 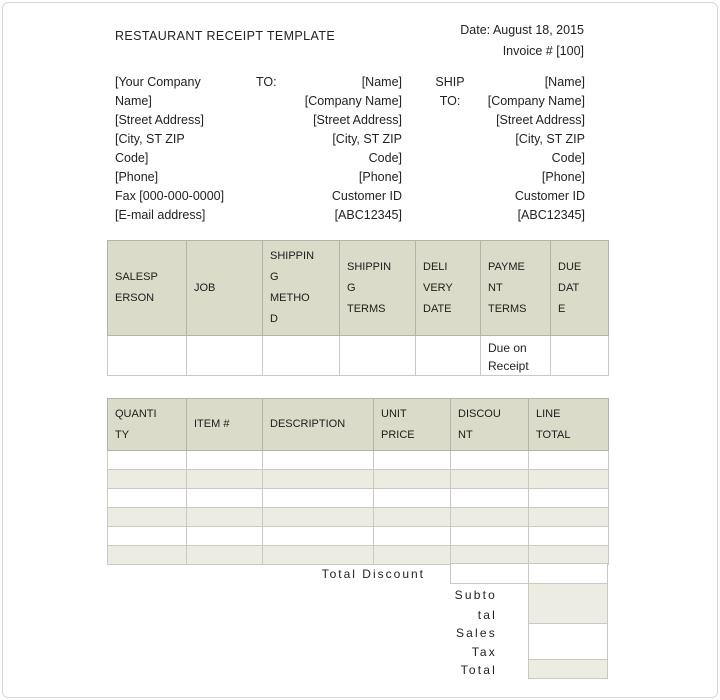 I want to click on column-header-salesperson: SALESP ERSON, so click(x=147, y=288).